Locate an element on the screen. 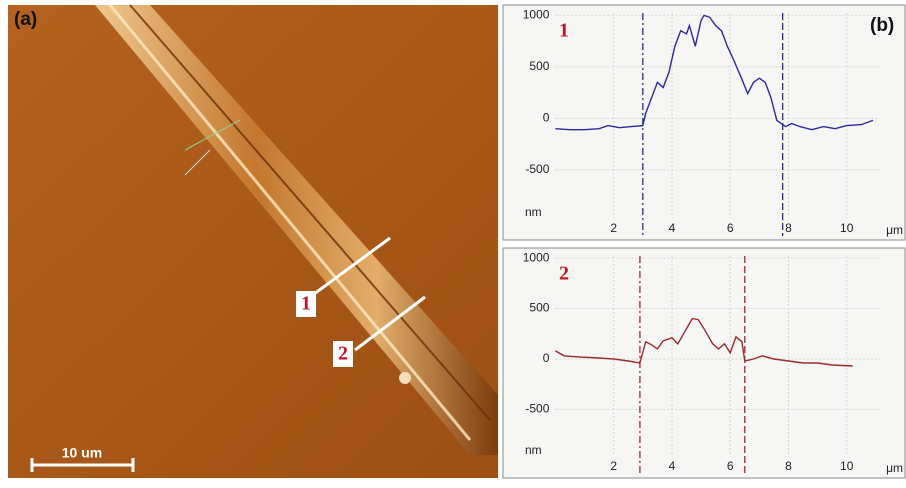 The height and width of the screenshot is (488, 906). scale-bar-label: 10 um is located at coordinates (82, 453).